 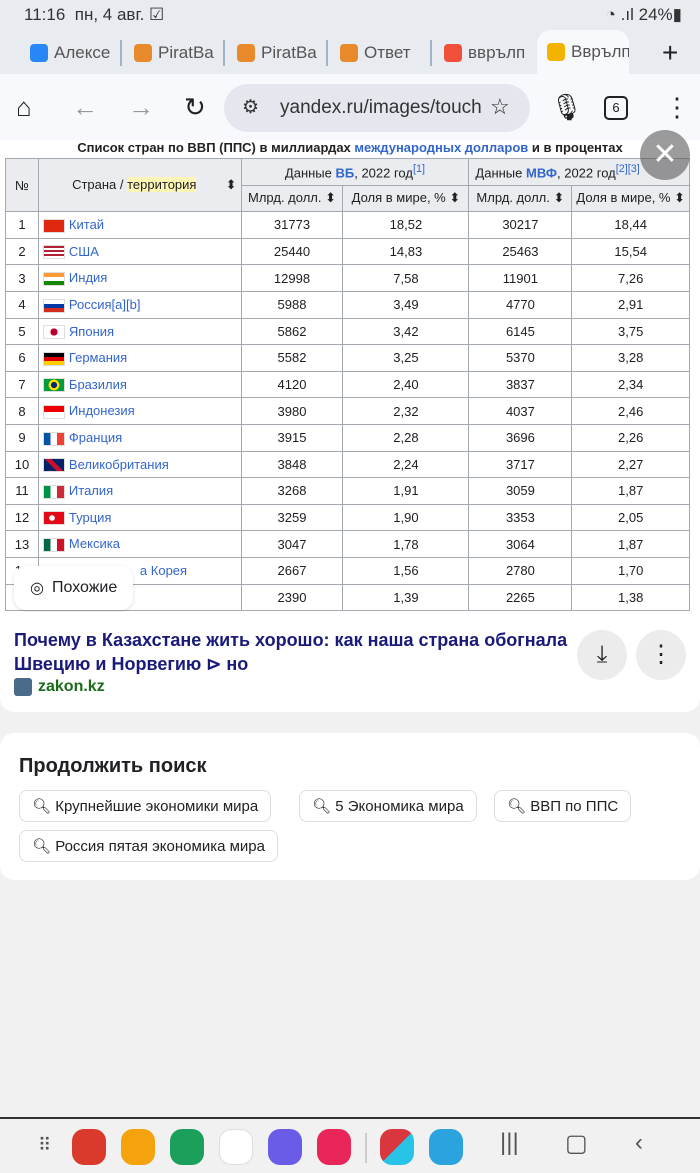 What do you see at coordinates (520, 517) in the screenshot?
I see `imf-value: 3353` at bounding box center [520, 517].